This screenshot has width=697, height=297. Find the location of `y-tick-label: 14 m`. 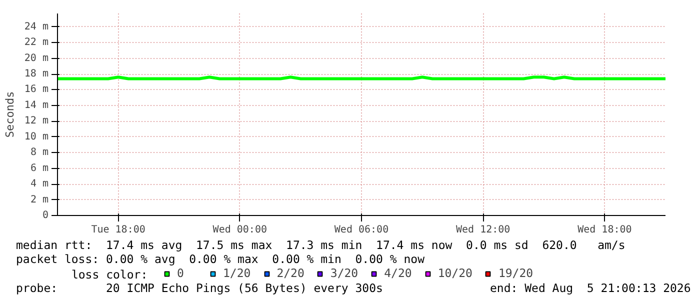

y-tick-label: 14 m is located at coordinates (36, 105).